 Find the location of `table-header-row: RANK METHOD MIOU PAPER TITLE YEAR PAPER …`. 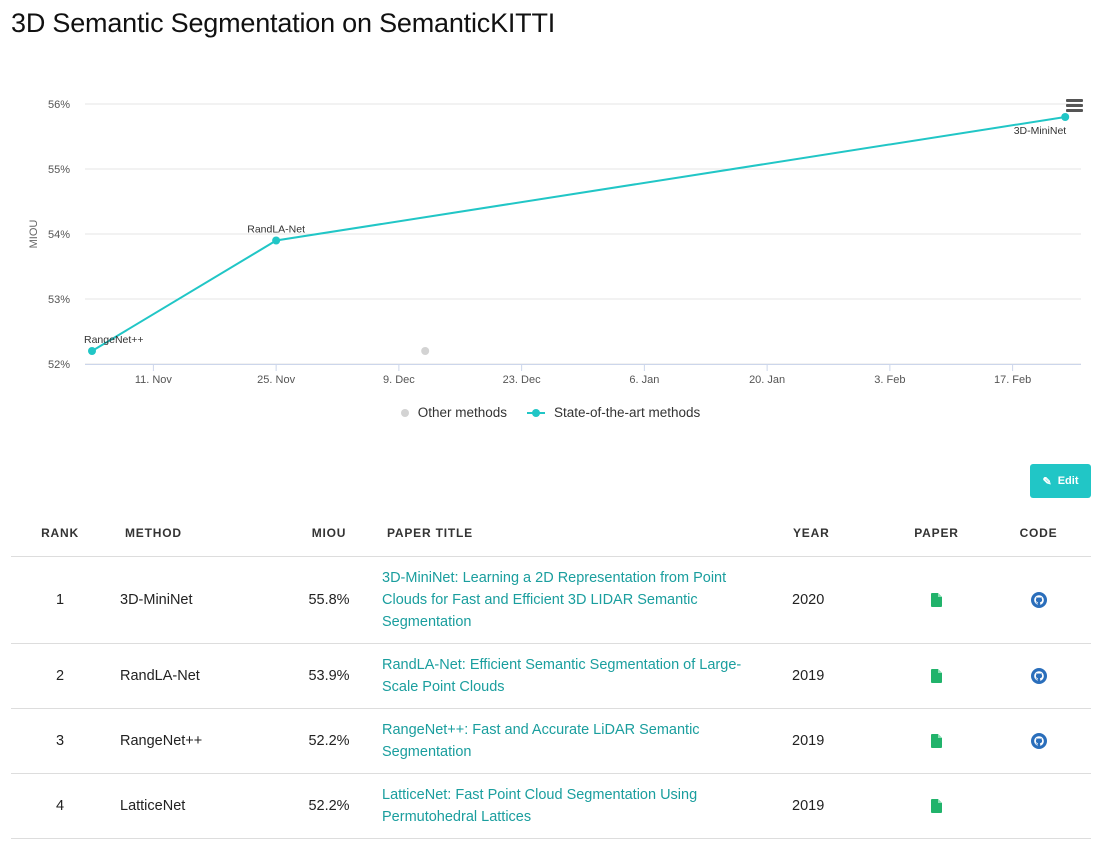

table-header-row: RANK METHOD MIOU PAPER TITLE YEAR PAPER … is located at coordinates (551, 533).